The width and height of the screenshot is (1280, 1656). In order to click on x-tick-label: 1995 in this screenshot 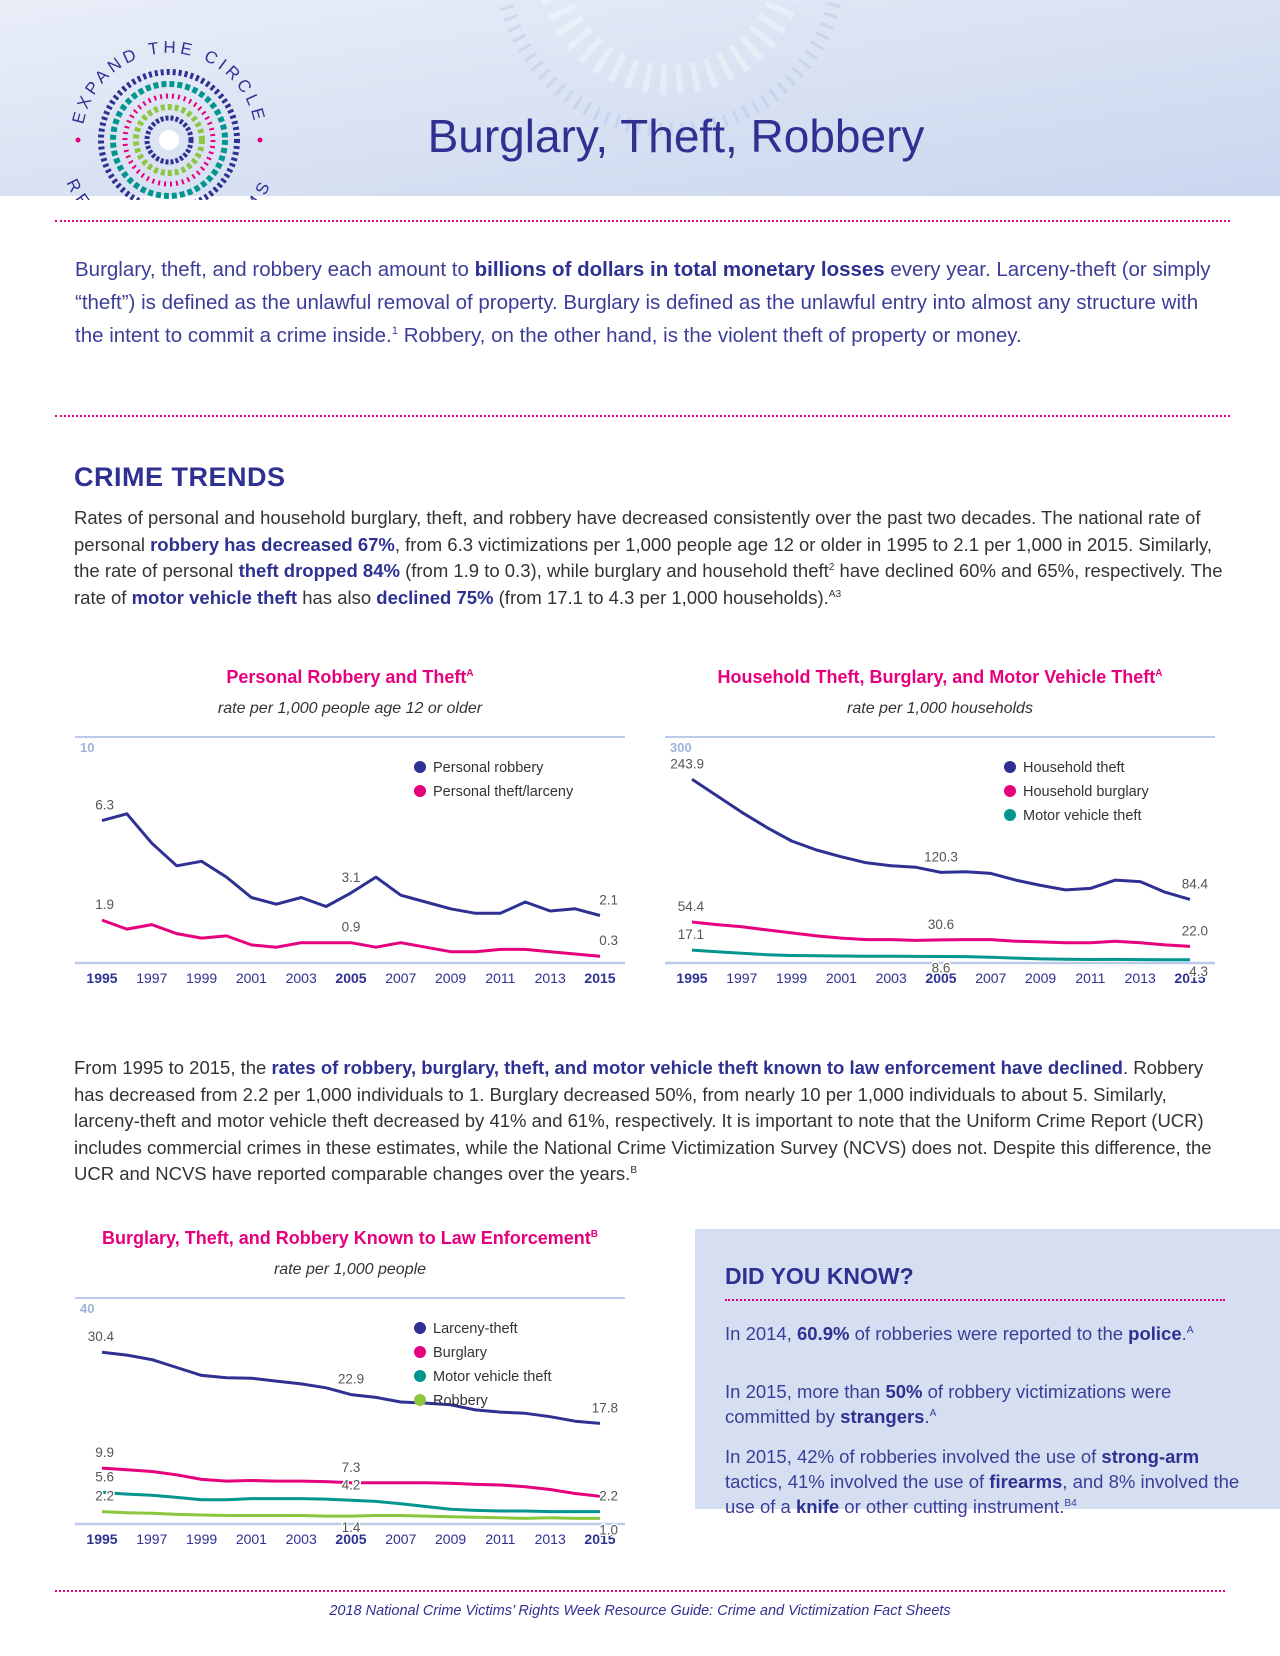, I will do `click(691, 978)`.